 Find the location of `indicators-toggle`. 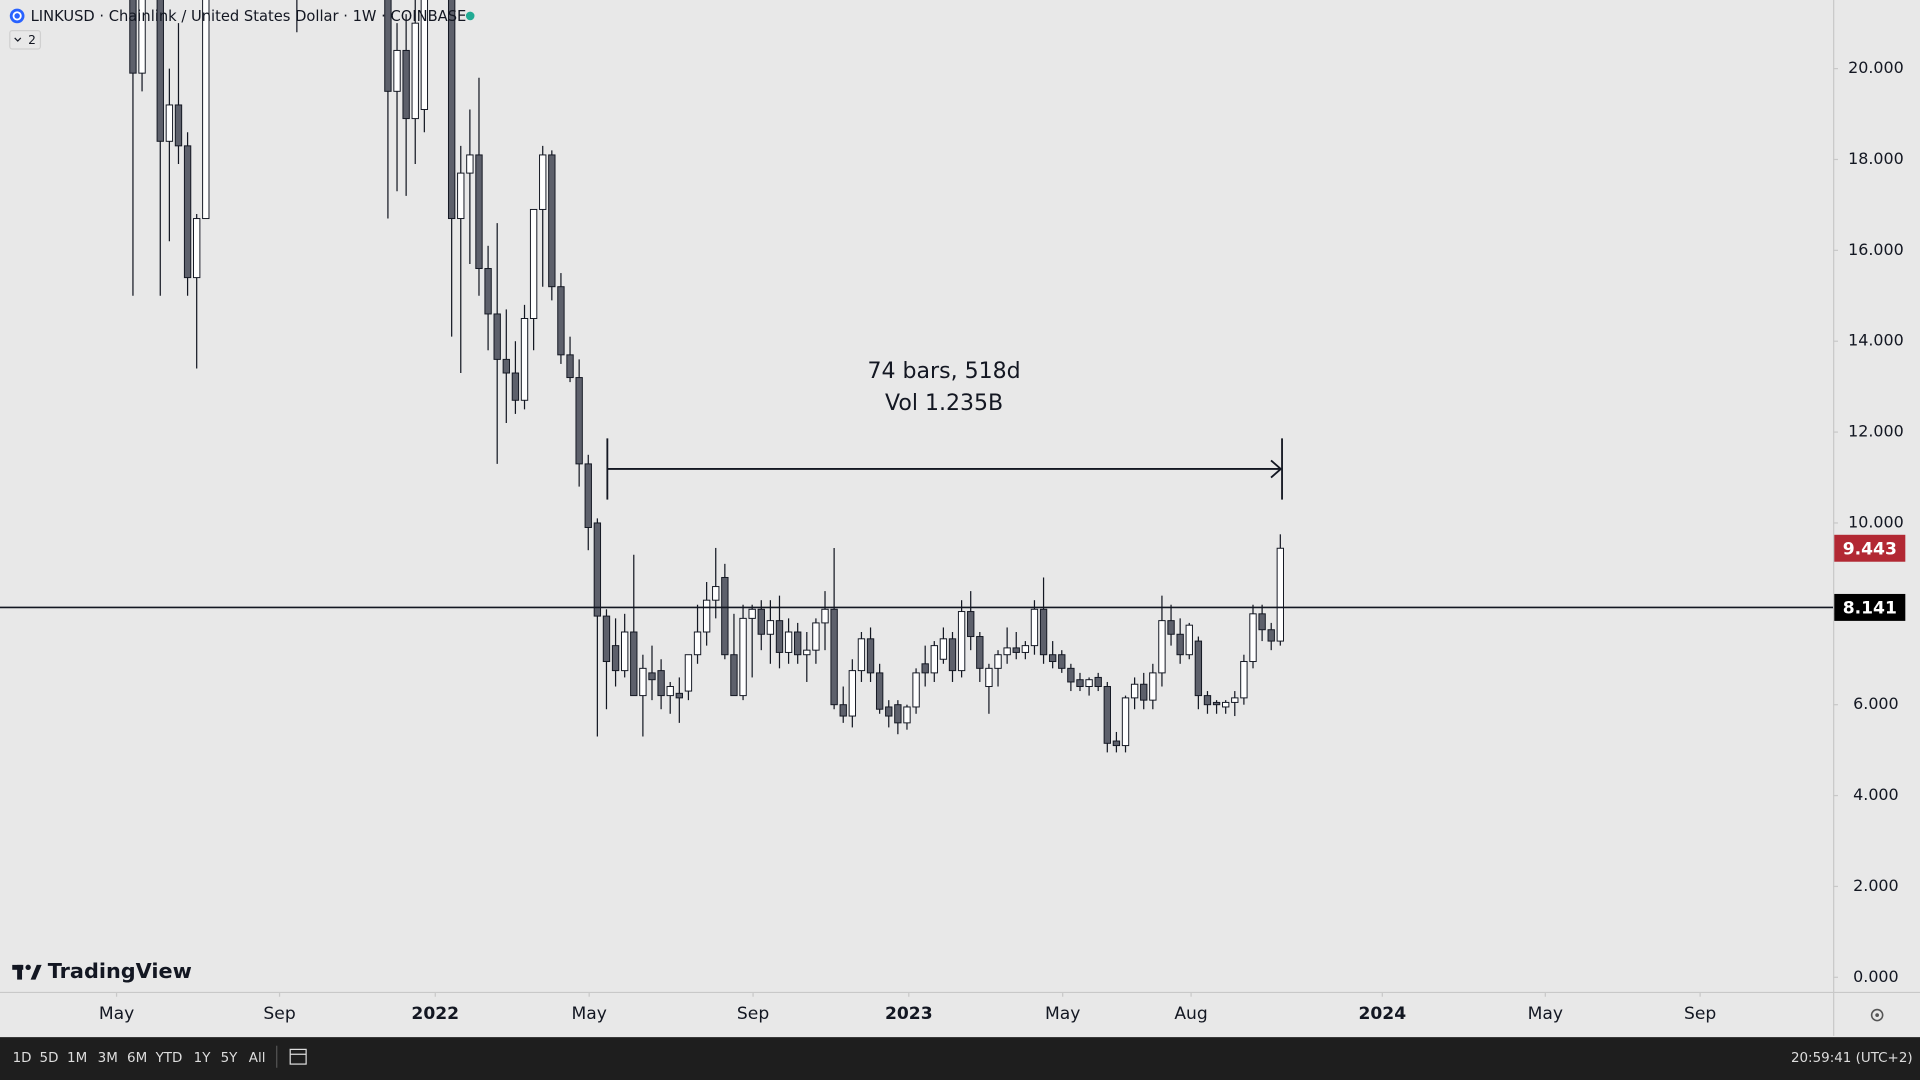

indicators-toggle is located at coordinates (25, 40).